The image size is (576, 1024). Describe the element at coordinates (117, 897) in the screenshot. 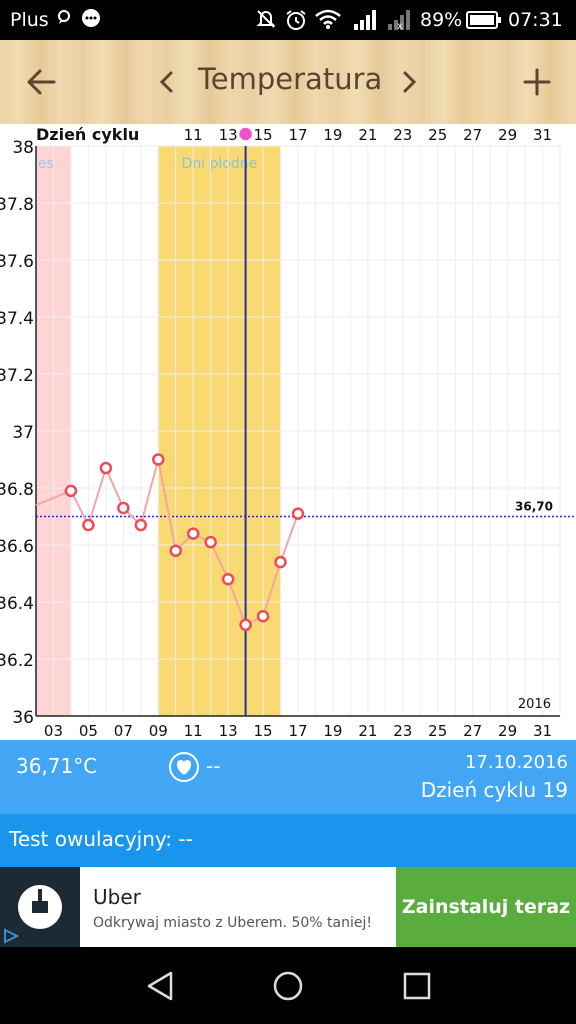

I see `ad-title: Uber` at that location.